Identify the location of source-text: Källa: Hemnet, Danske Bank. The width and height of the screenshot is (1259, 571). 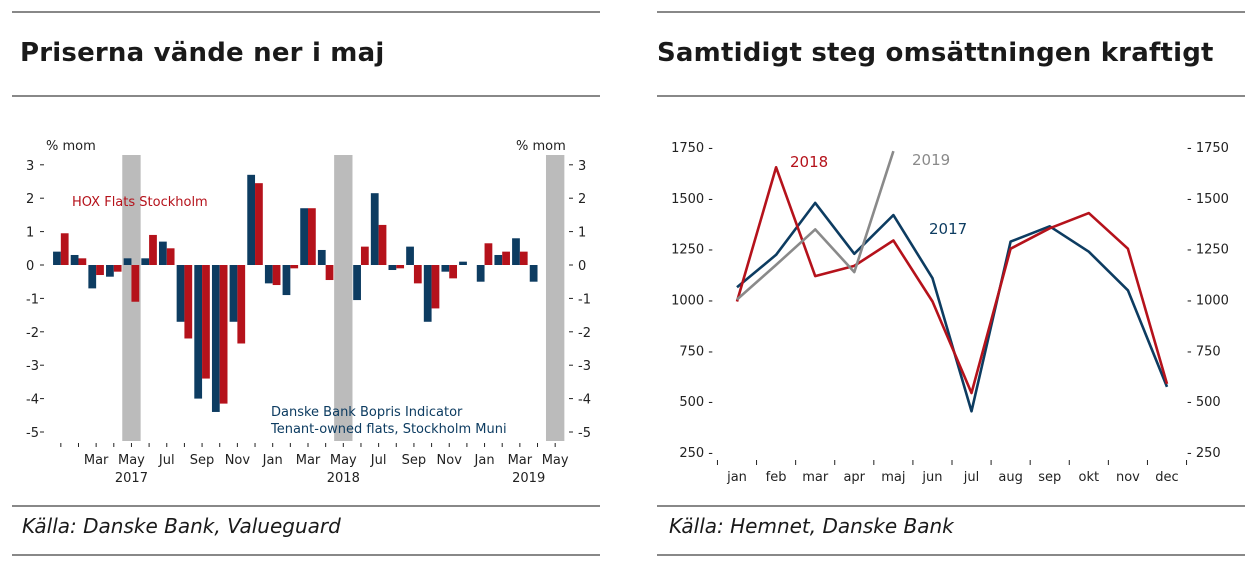
(811, 526).